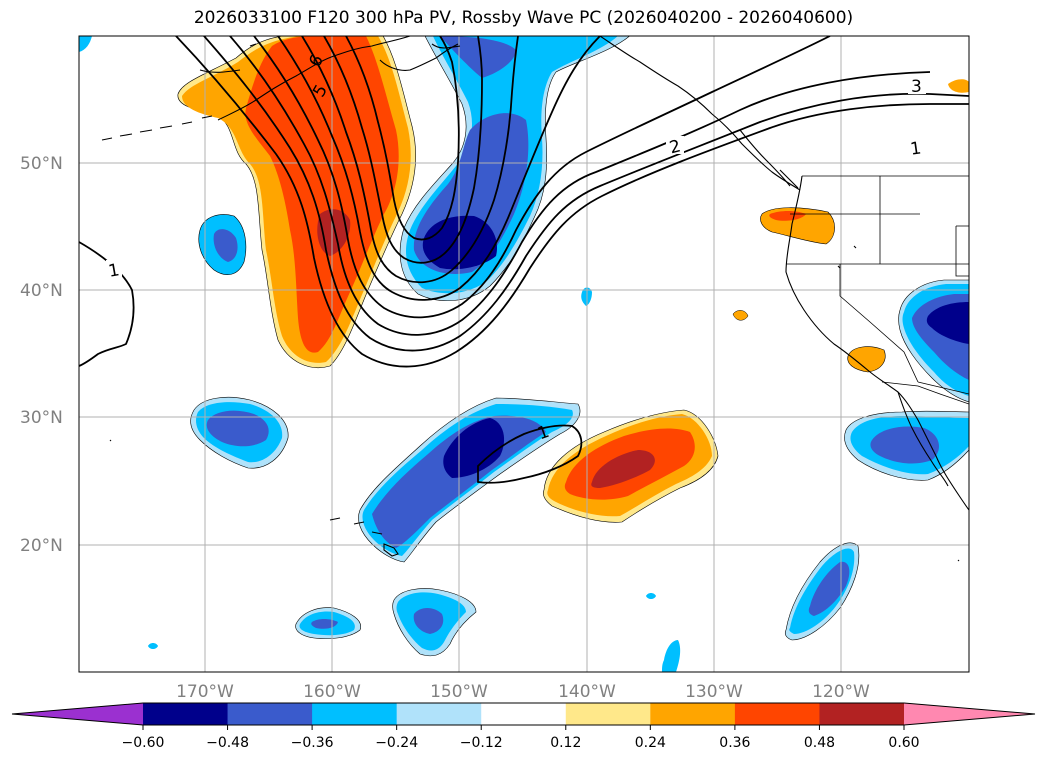 This screenshot has height=765, width=1047. Describe the element at coordinates (587, 692) in the screenshot. I see `lon-label-140w: 140°W` at that location.